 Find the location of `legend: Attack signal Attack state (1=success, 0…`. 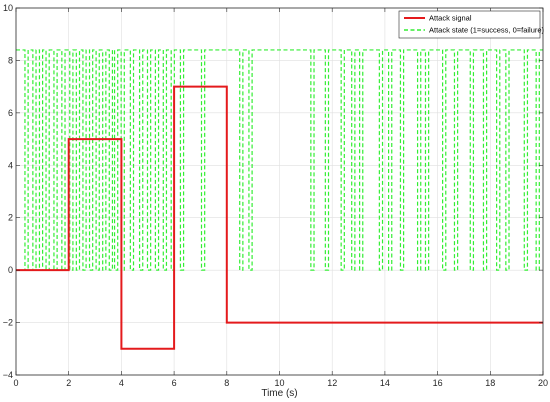

legend: Attack signal Attack state (1=success, 0… is located at coordinates (471, 24).